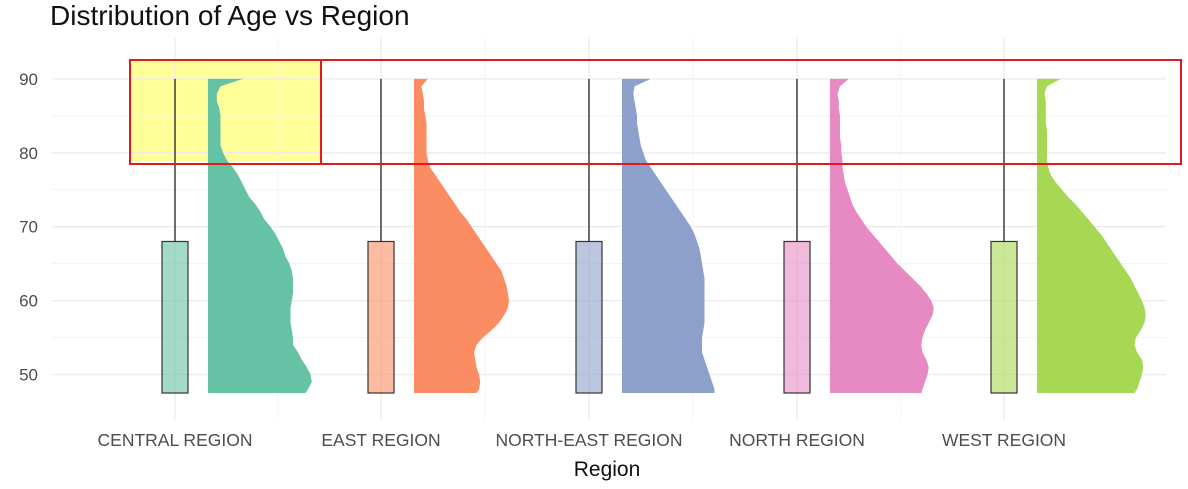 The width and height of the screenshot is (1188, 489). I want to click on highlight-box, so click(225, 110).